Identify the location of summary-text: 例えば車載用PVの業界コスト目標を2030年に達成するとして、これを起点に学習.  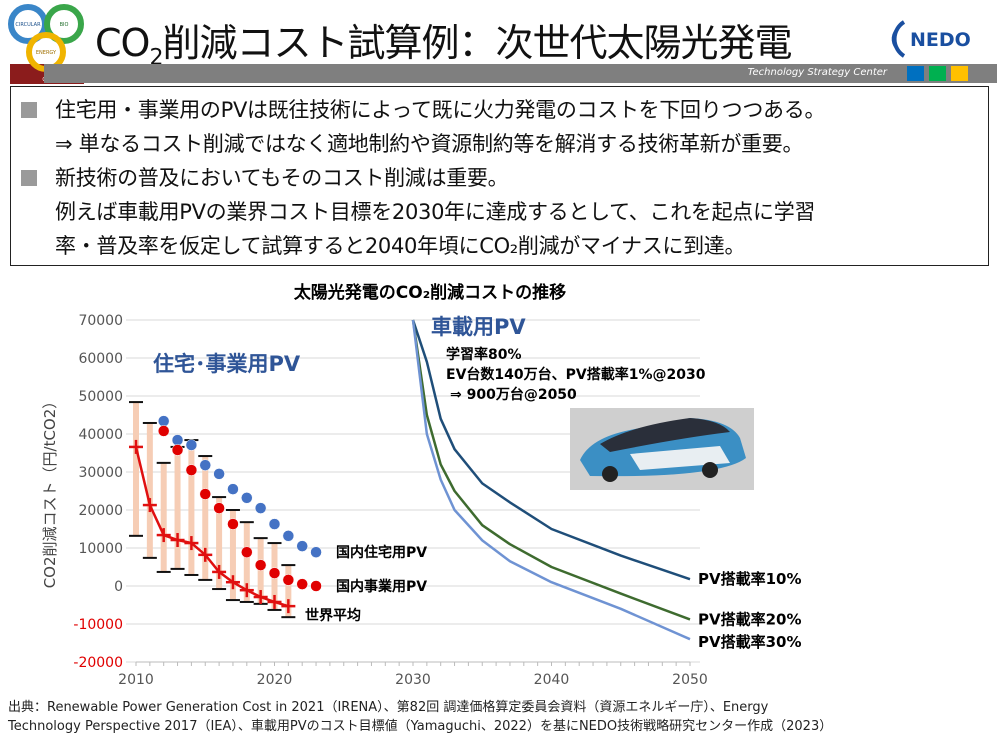
(435, 212).